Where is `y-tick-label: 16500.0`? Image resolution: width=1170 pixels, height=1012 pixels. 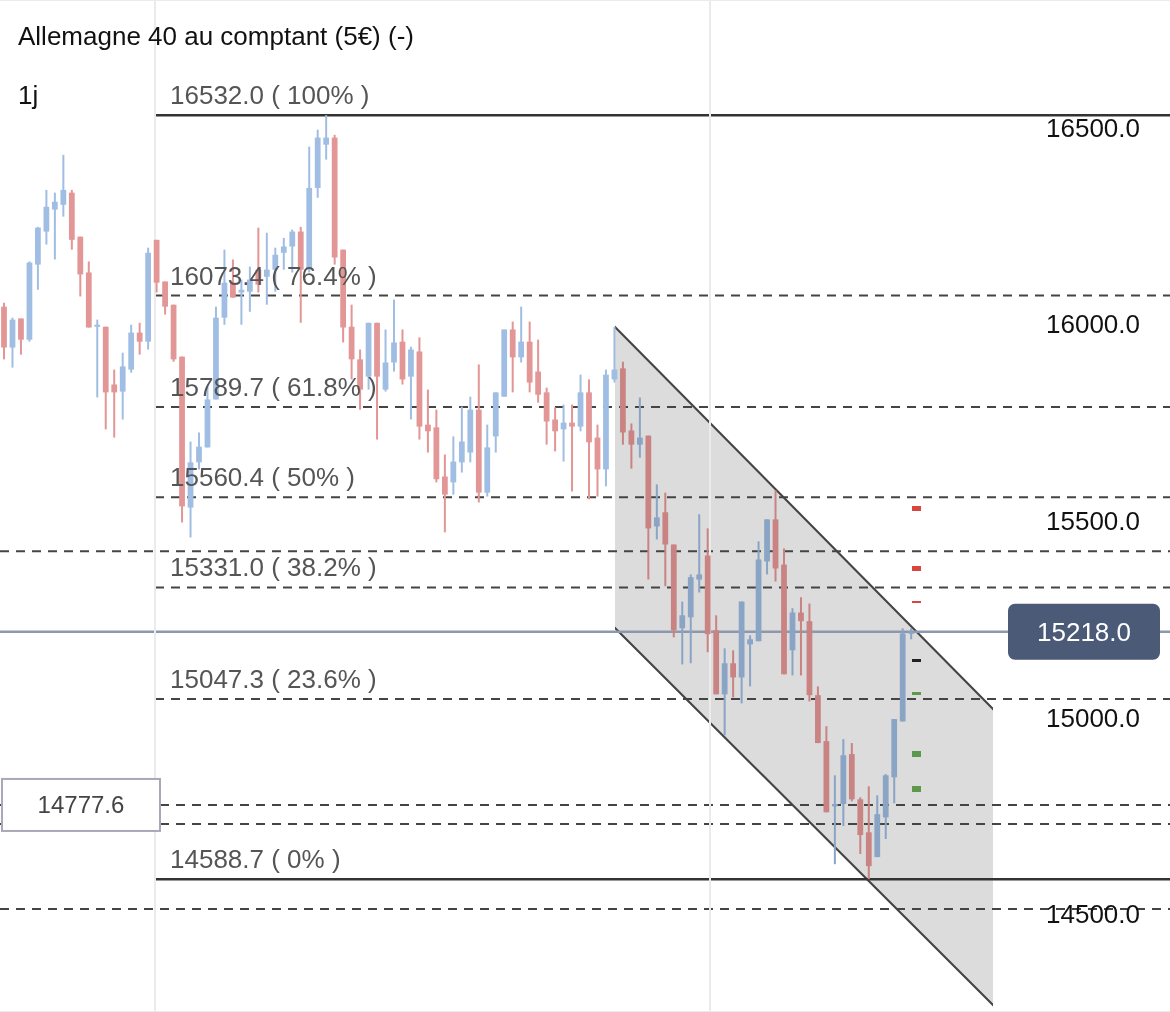
y-tick-label: 16500.0 is located at coordinates (1093, 127).